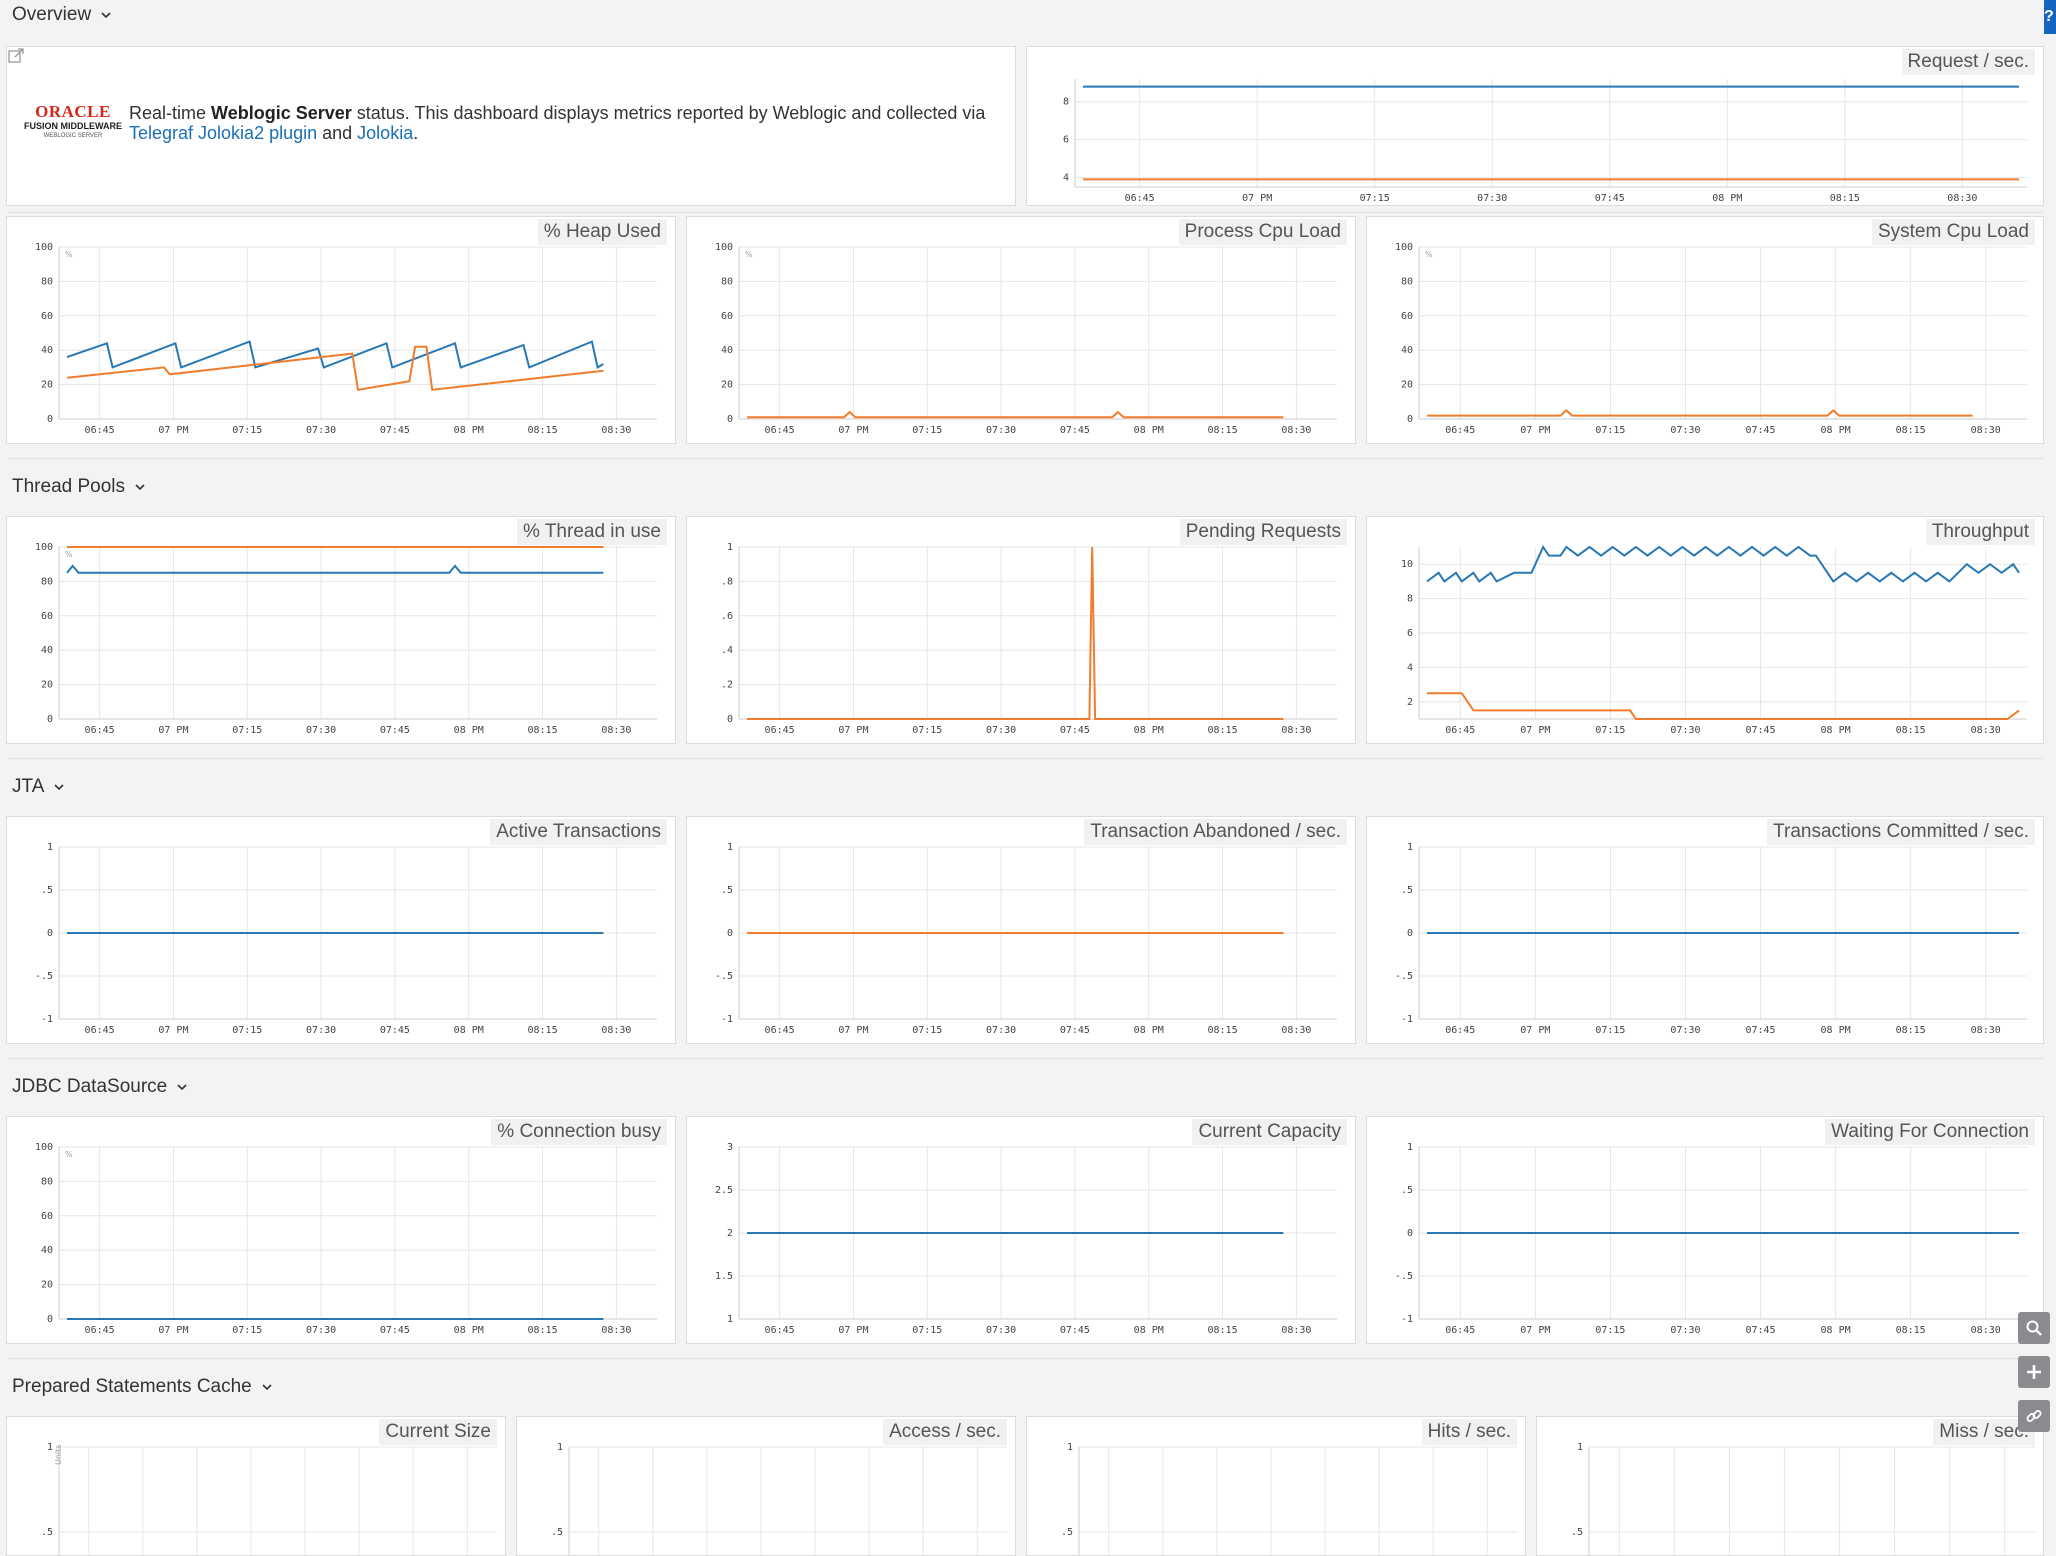 The height and width of the screenshot is (1556, 2056). I want to click on panel-cache-current-size: Current Size .5 1 Units, so click(256, 1486).